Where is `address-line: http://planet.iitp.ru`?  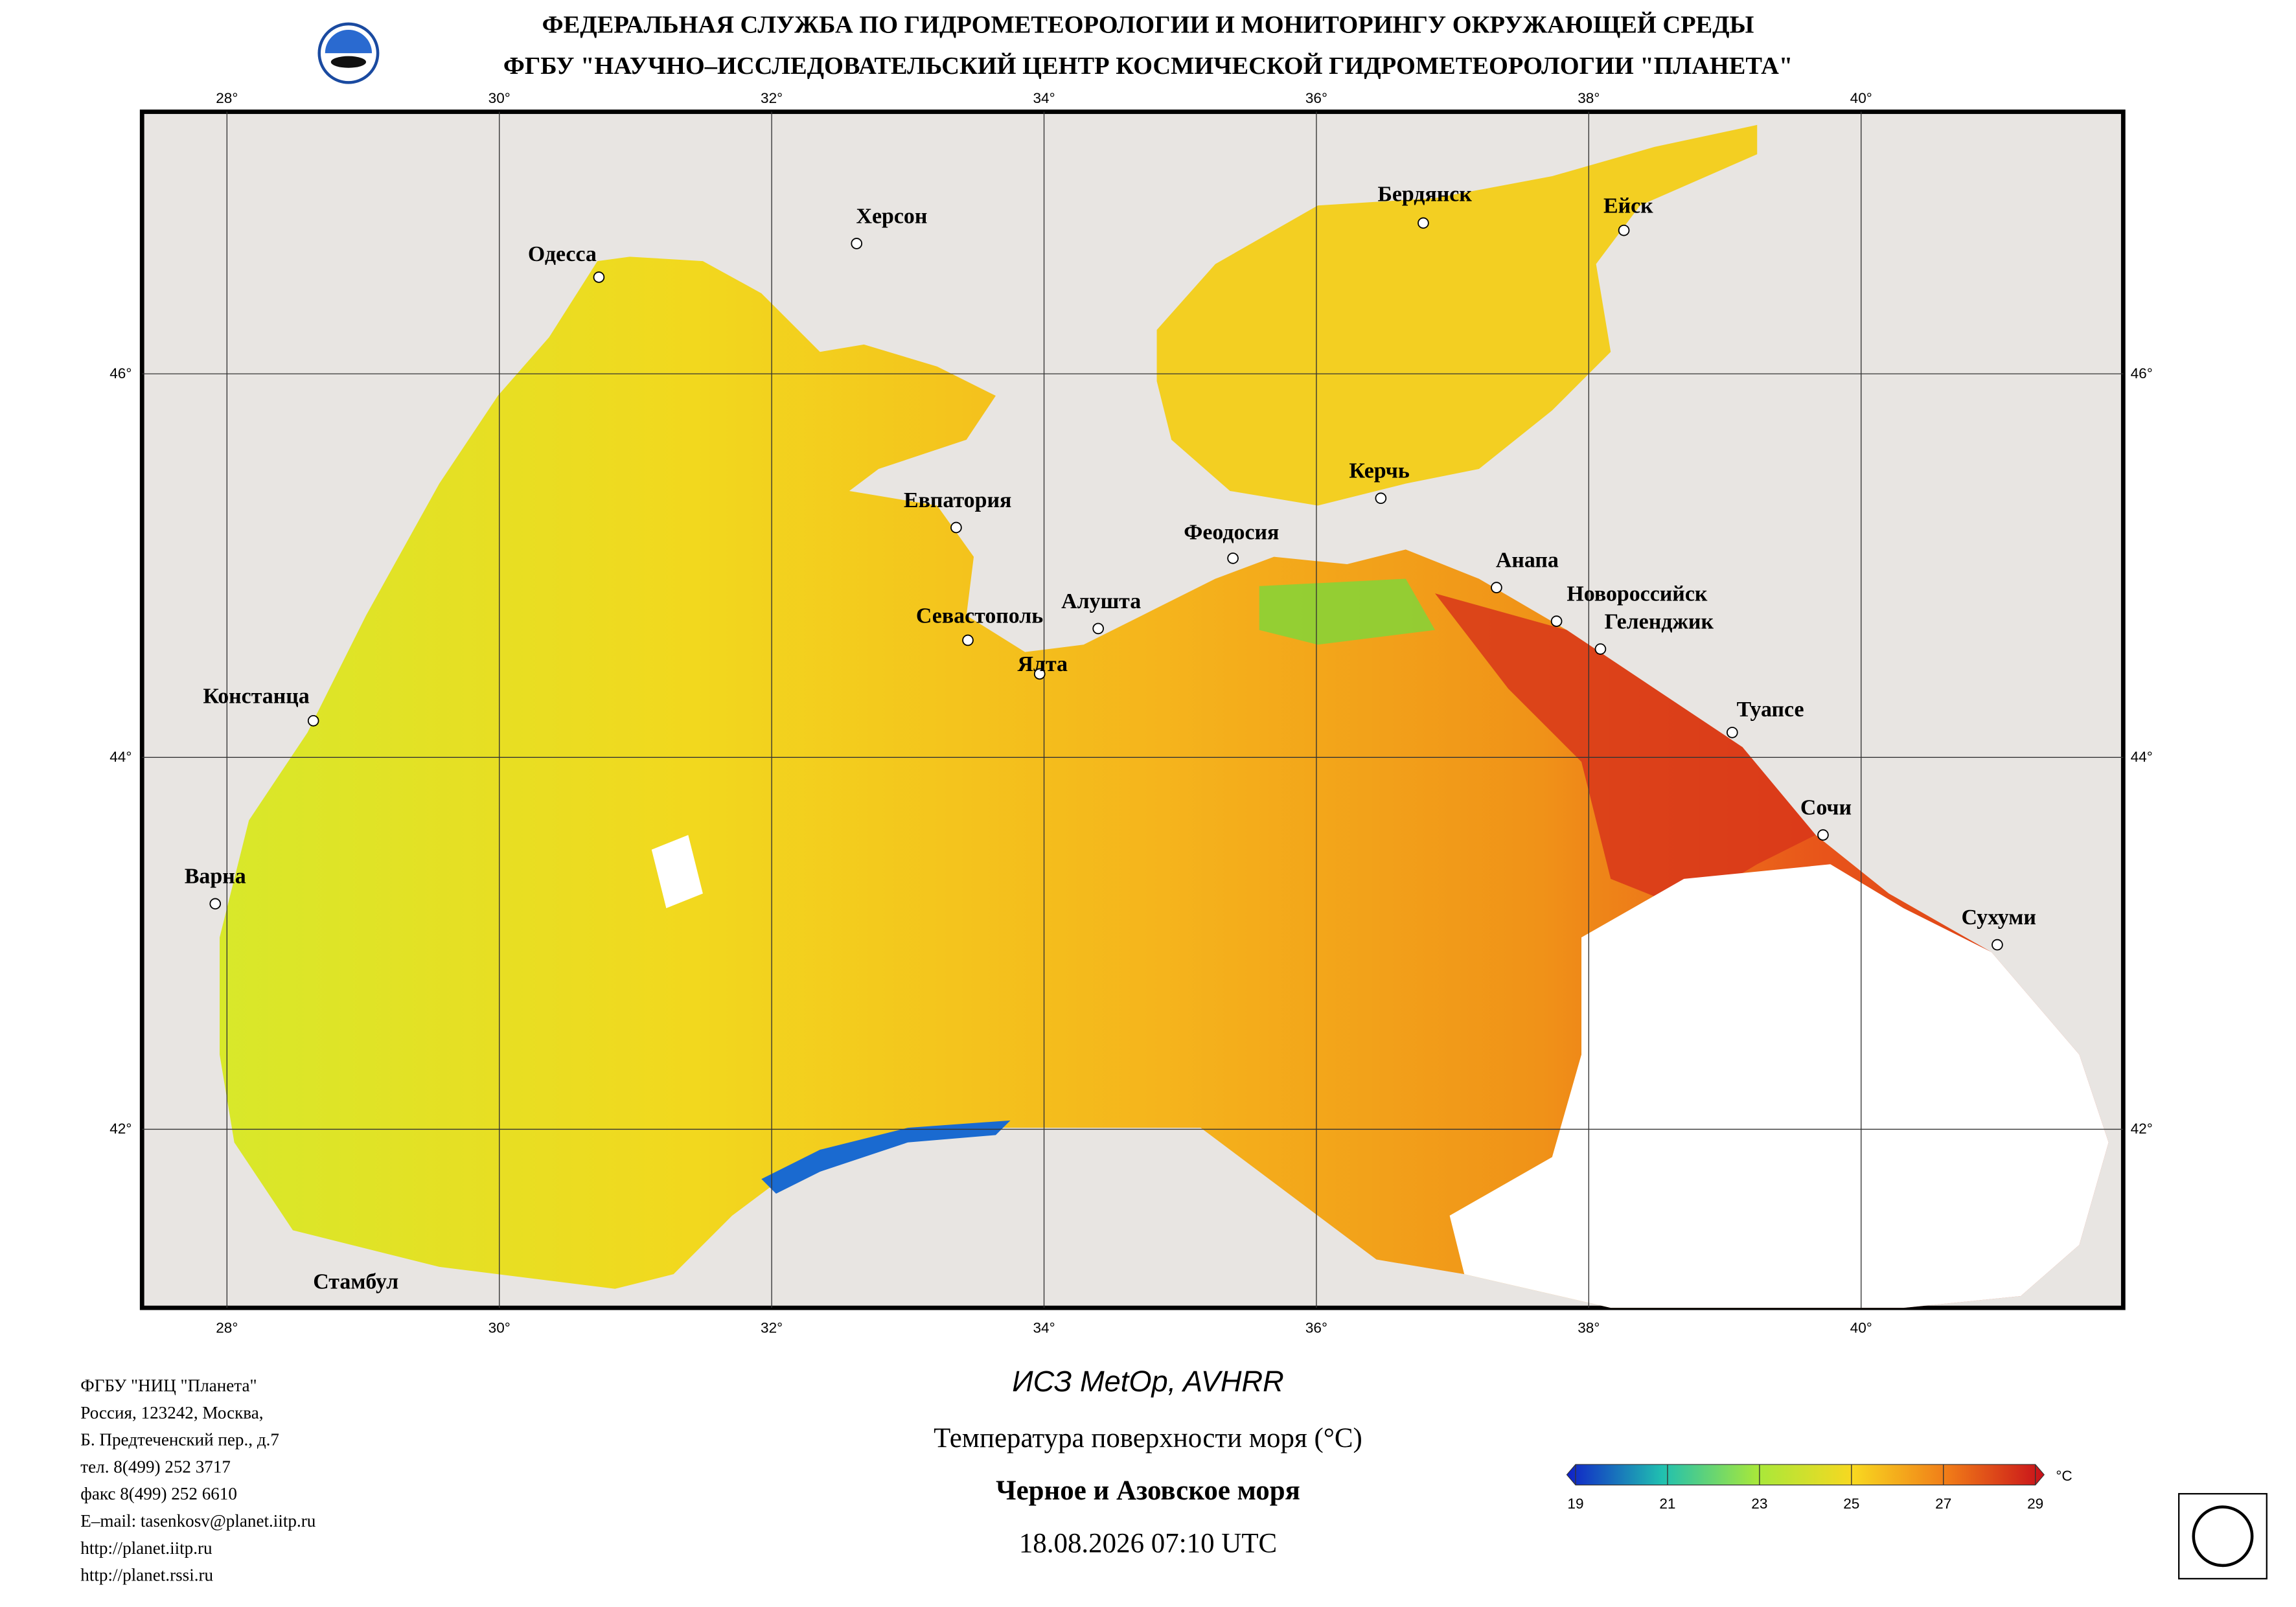
address-line: http://planet.iitp.ru is located at coordinates (146, 1548).